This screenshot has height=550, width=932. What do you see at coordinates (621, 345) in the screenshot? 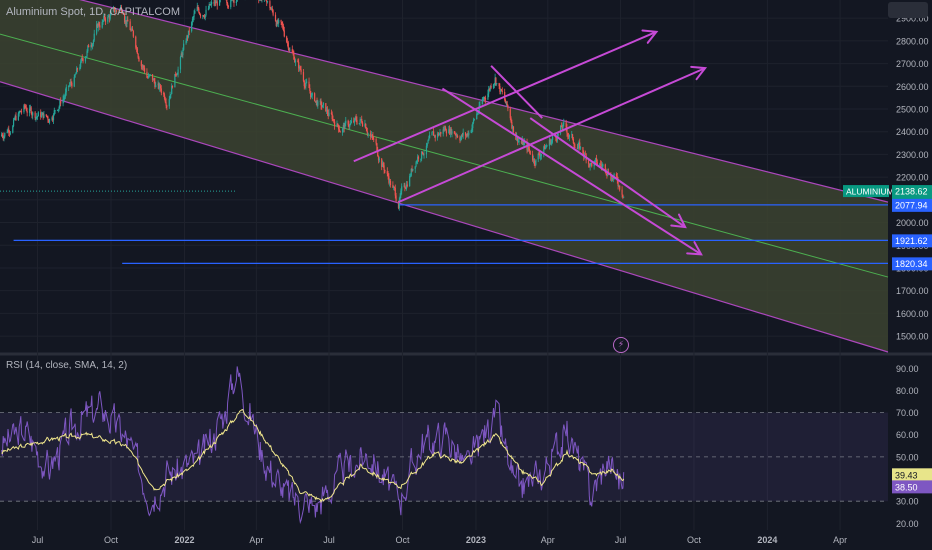
I see `lightning-bolt-icon: ⚡` at bounding box center [621, 345].